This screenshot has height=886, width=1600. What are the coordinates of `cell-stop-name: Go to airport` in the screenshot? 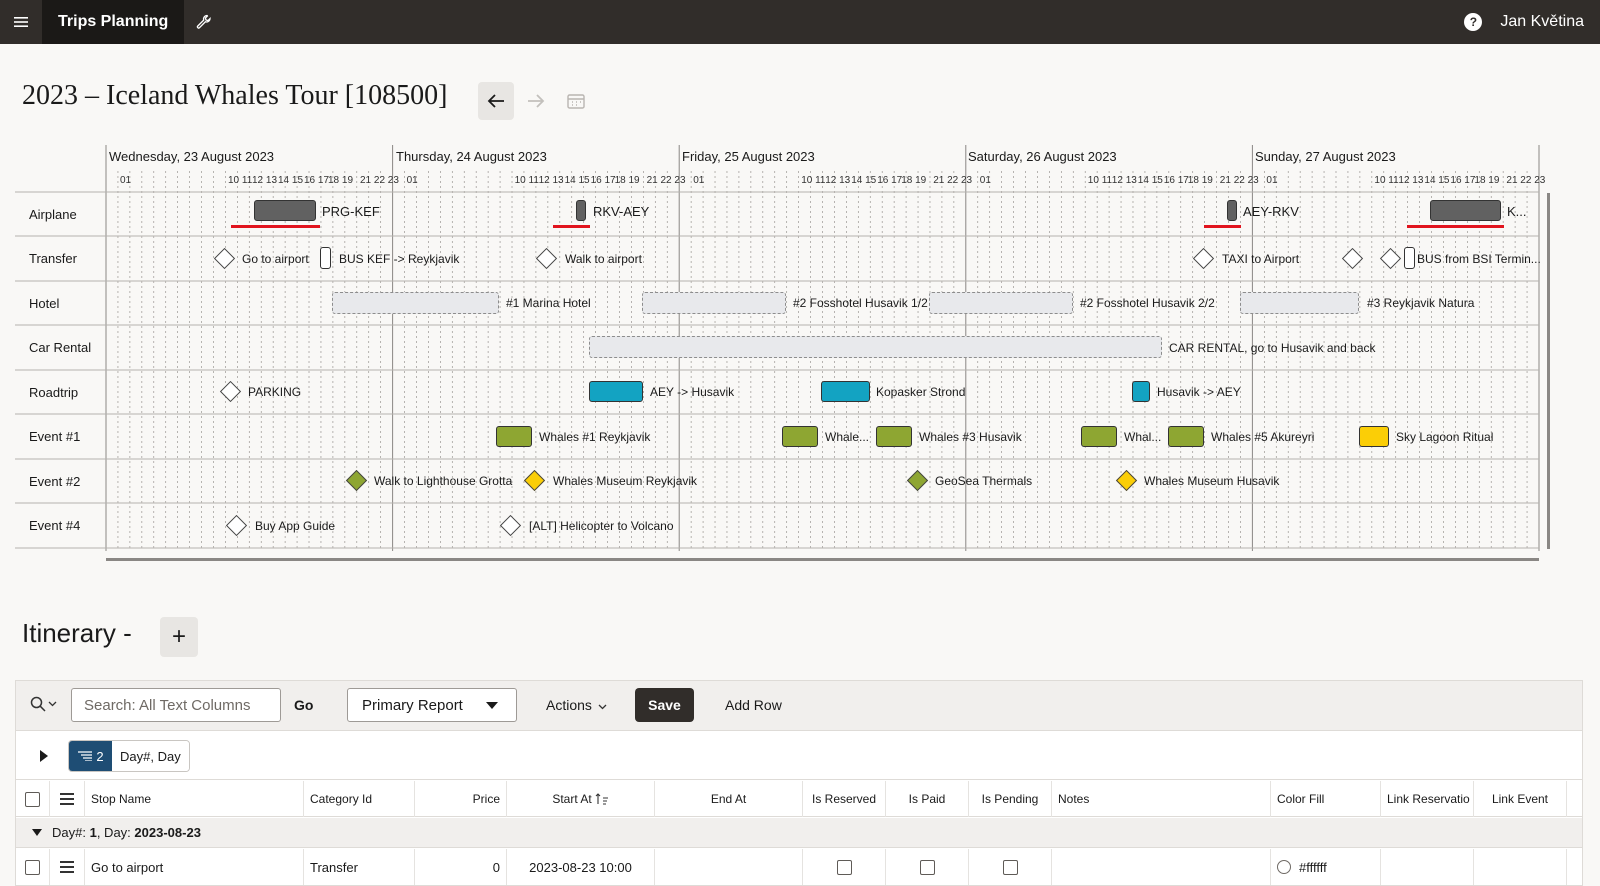 It's located at (194, 867).